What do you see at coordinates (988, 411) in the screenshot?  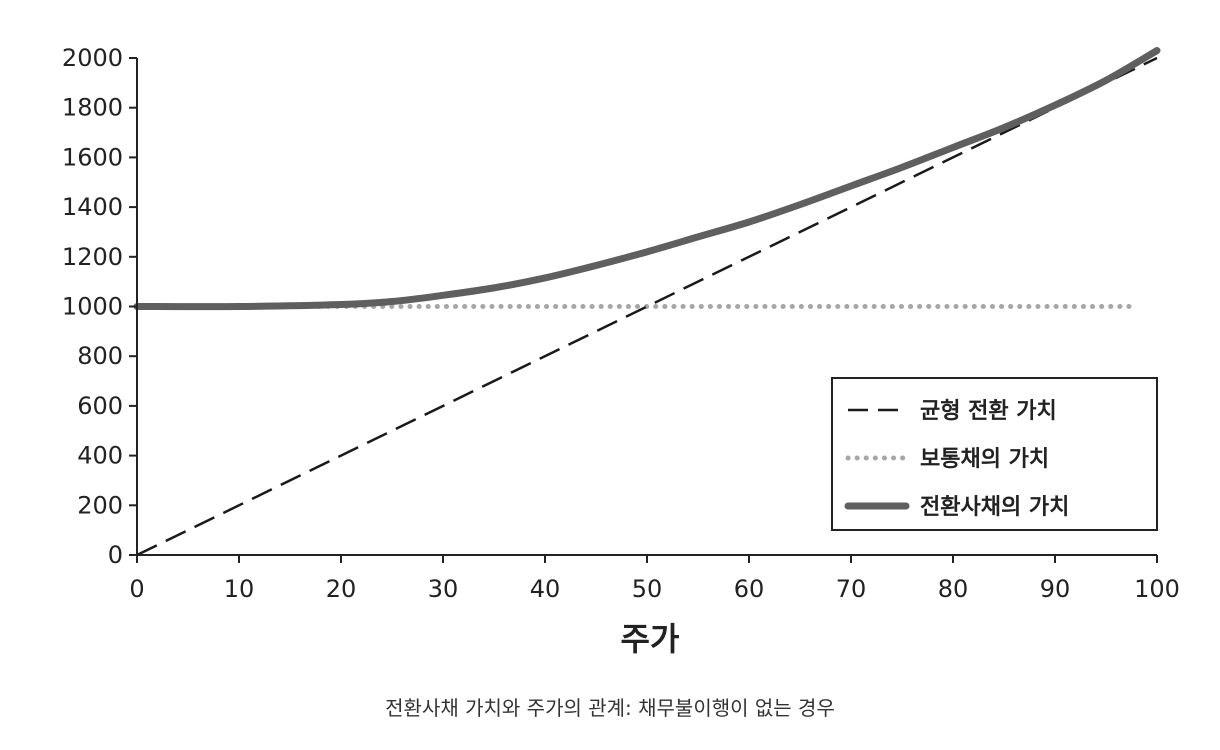 I see `legend-label-0: 균형 전환 가치` at bounding box center [988, 411].